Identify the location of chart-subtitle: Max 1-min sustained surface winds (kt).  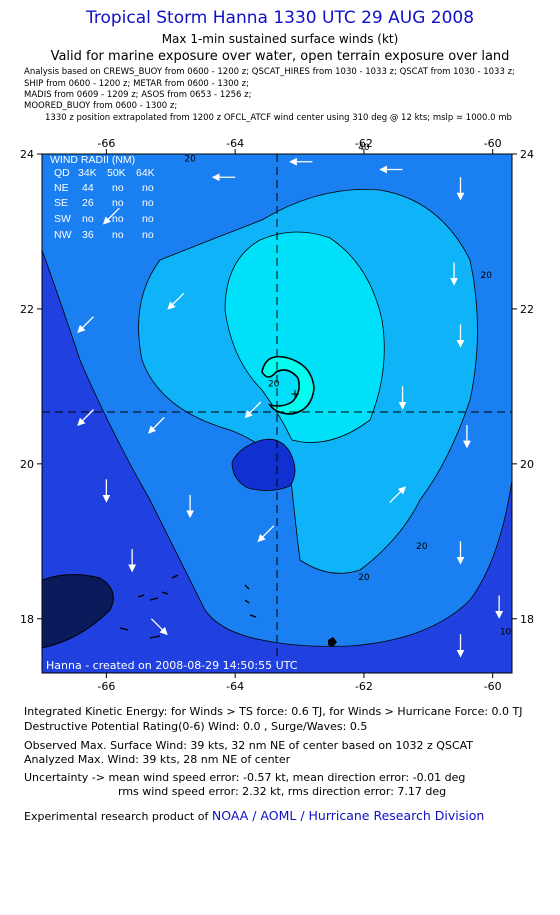
(280, 39).